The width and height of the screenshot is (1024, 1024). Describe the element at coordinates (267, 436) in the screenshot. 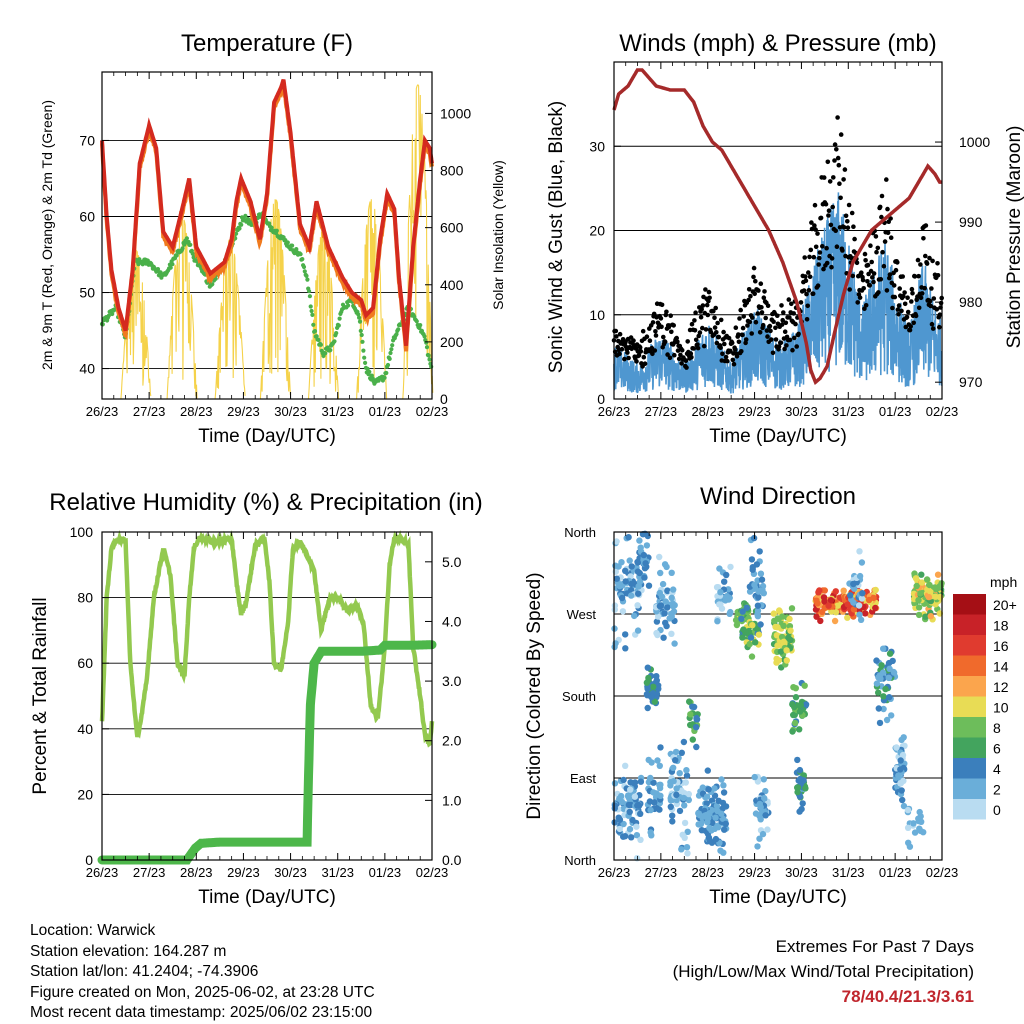

I see `x-axis-title: Time (Day/UTC)` at that location.